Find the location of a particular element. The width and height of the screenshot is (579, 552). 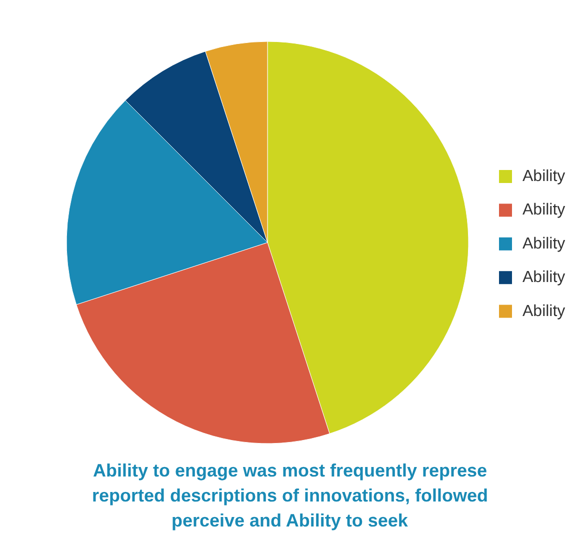

text: reported descriptions of innovations, followed is located at coordinates (290, 496).